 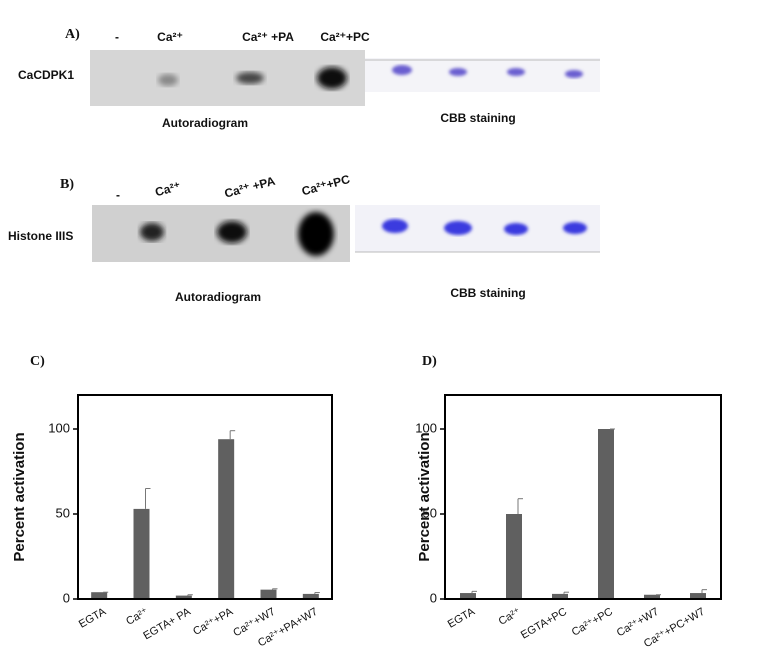 What do you see at coordinates (213, 621) in the screenshot?
I see `x-tick-label: Ca²⁺+PA` at bounding box center [213, 621].